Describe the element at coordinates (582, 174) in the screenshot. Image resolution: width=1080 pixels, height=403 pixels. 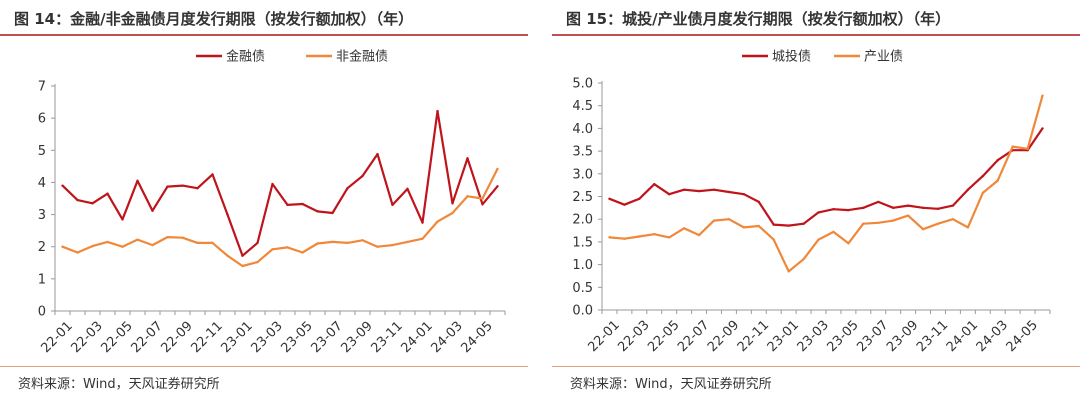
I see `y-tick-label: 3.0` at that location.